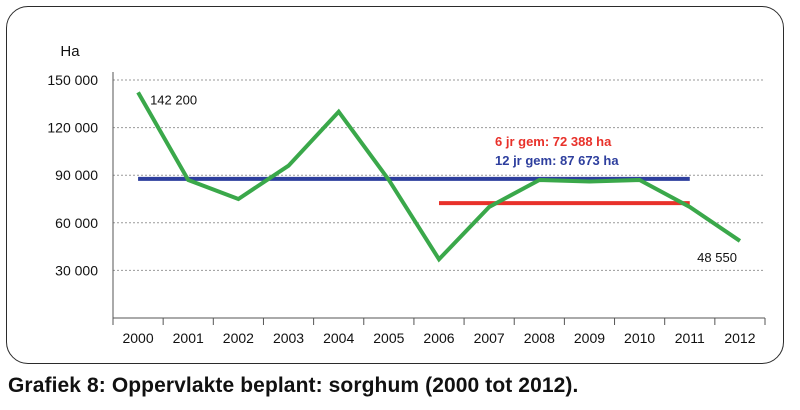 The image size is (800, 410). Describe the element at coordinates (188, 338) in the screenshot. I see `x-tick-label: 2001` at that location.